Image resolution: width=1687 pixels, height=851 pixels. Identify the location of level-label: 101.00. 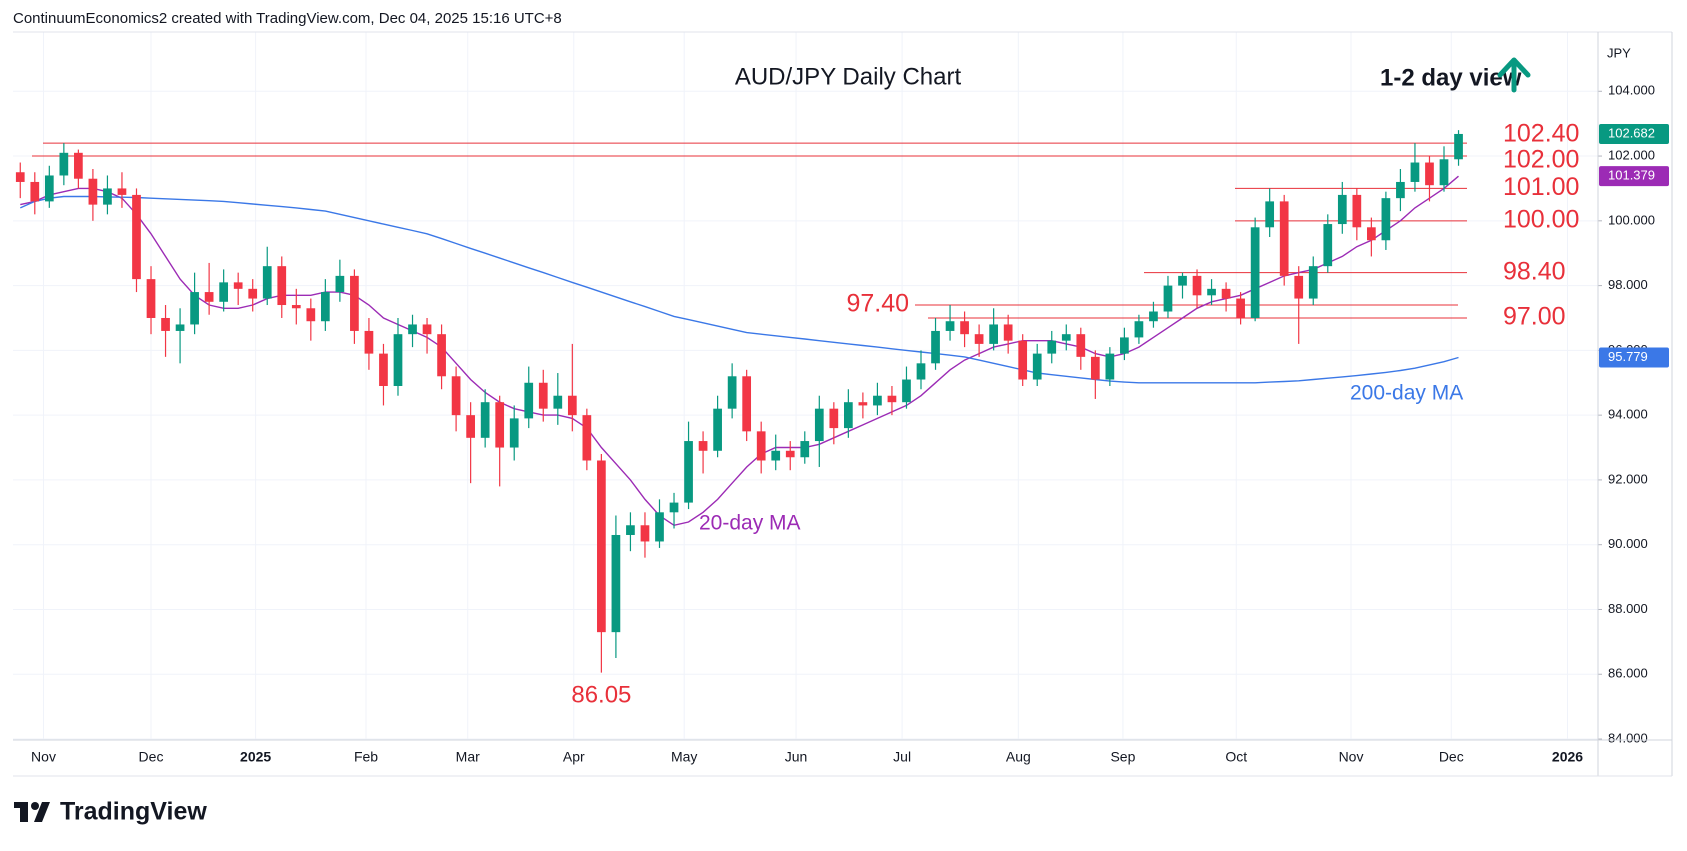
(1541, 187).